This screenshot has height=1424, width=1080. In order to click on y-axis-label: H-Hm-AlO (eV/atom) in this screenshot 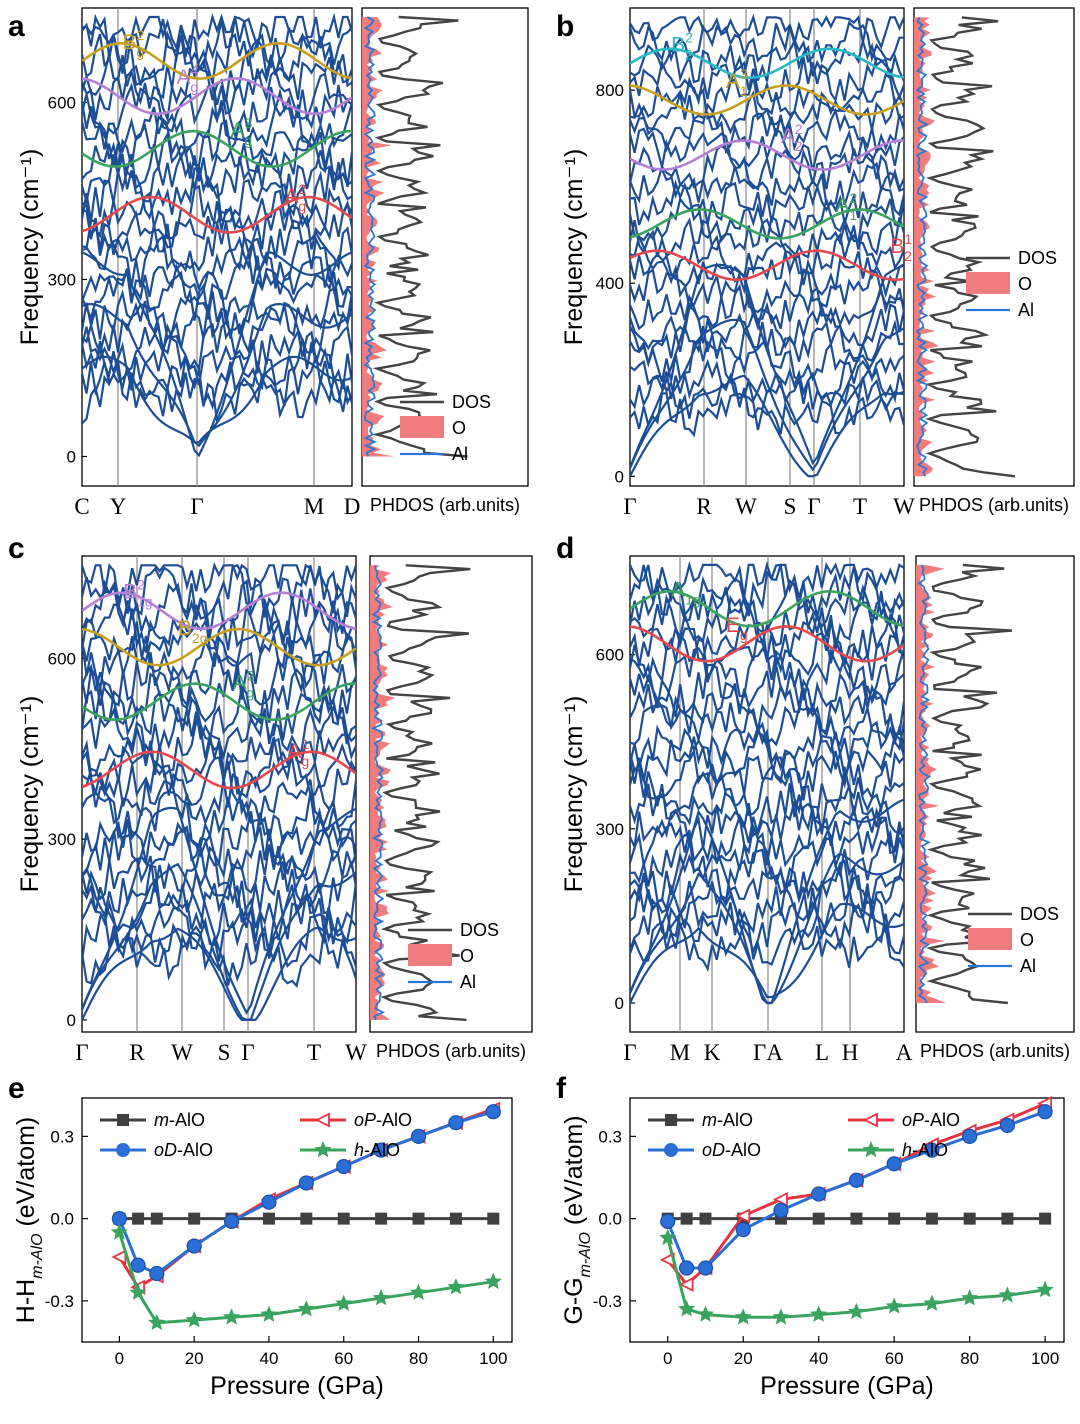, I will do `click(29, 1220)`.